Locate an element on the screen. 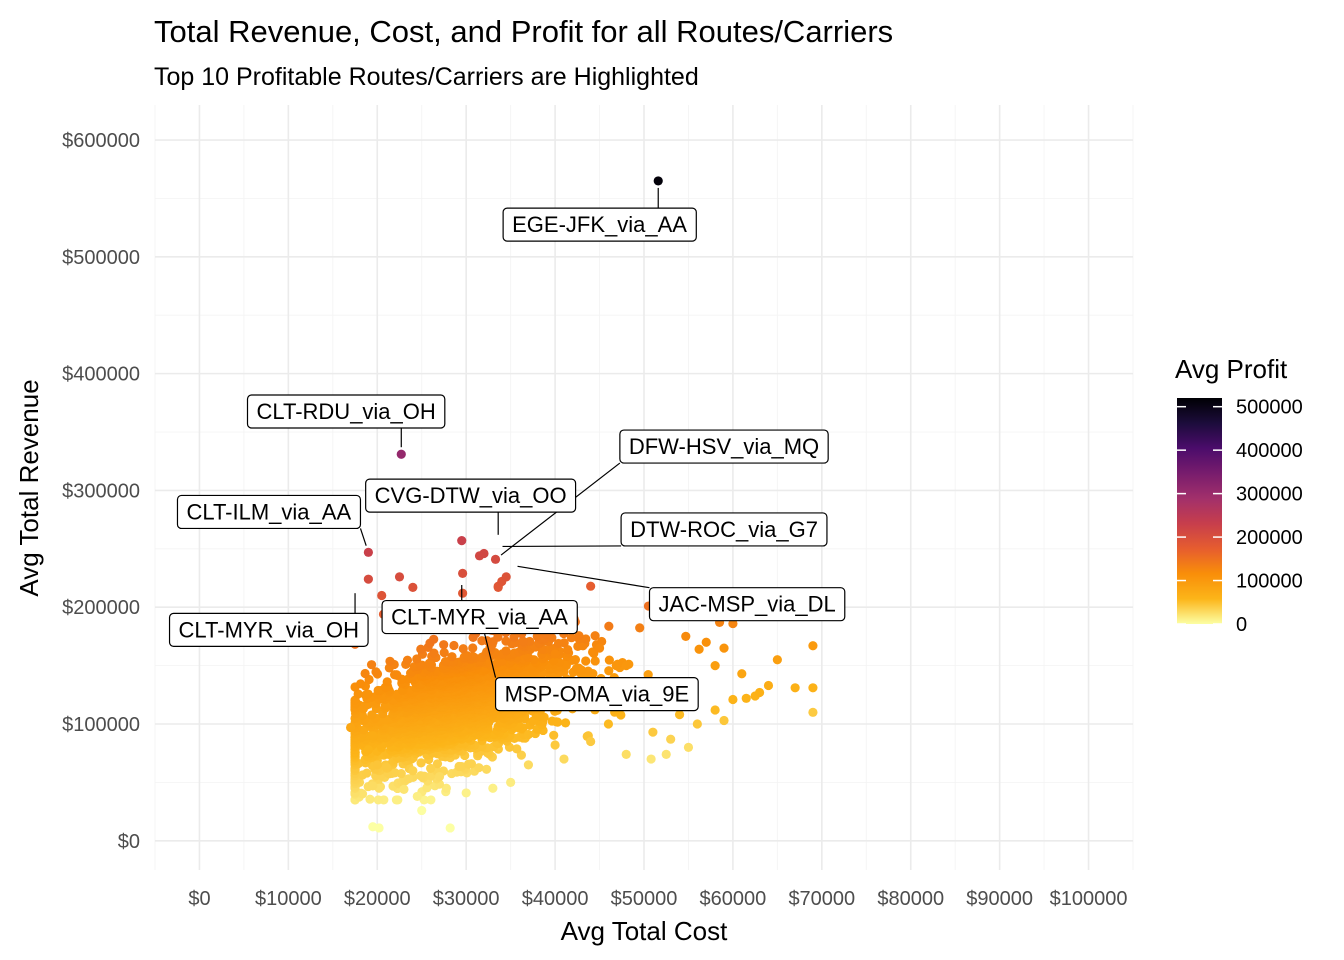 This screenshot has width=1344, height=960. annotation-leader is located at coordinates (583, 577).